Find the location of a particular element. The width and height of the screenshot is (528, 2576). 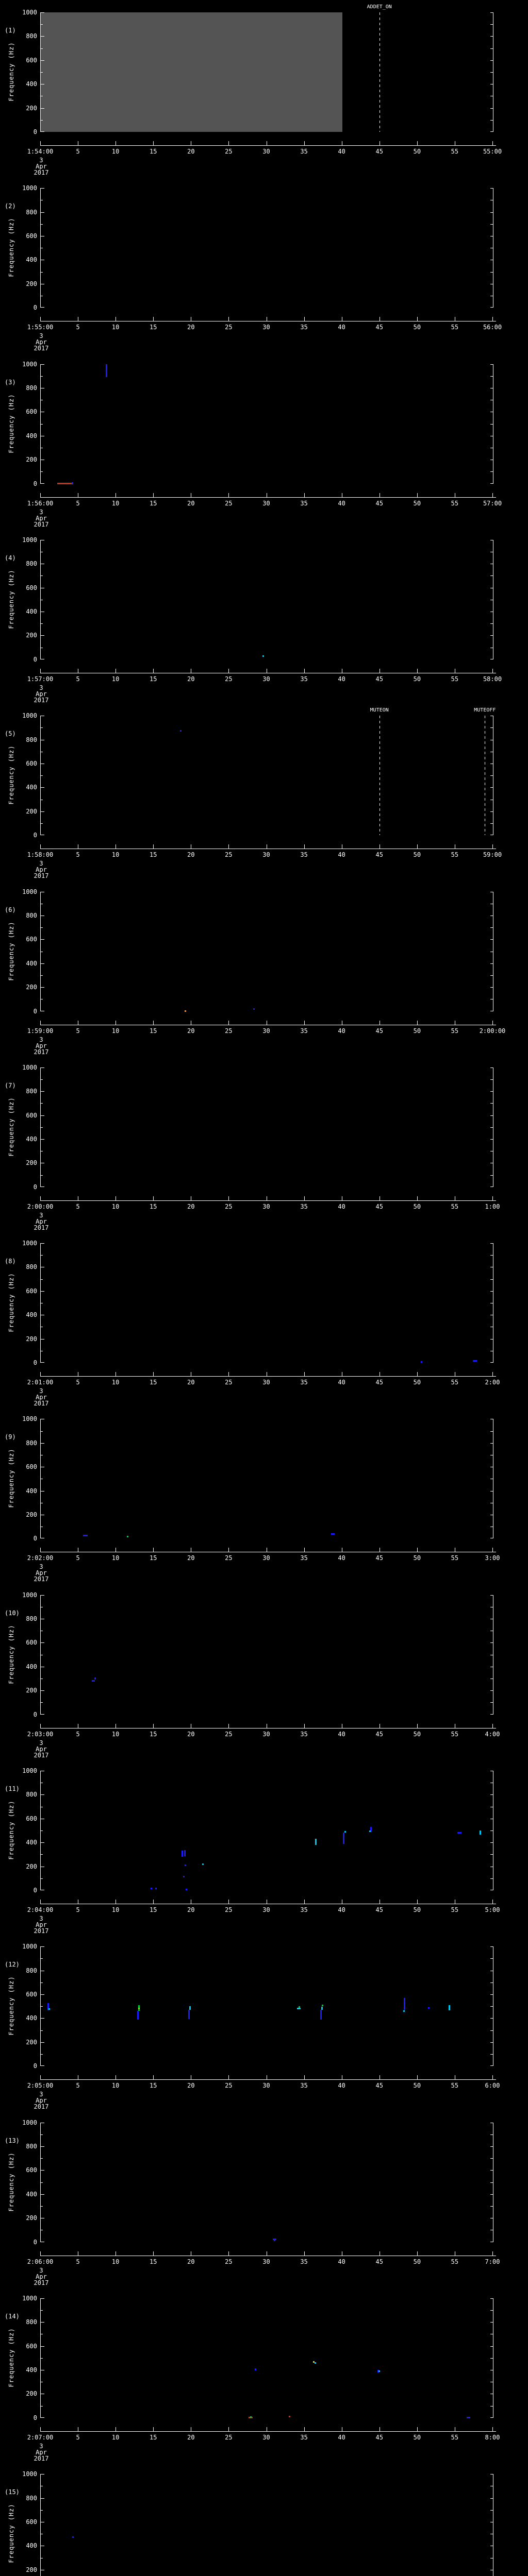

x-end-time-label: 4:00 is located at coordinates (492, 1734).